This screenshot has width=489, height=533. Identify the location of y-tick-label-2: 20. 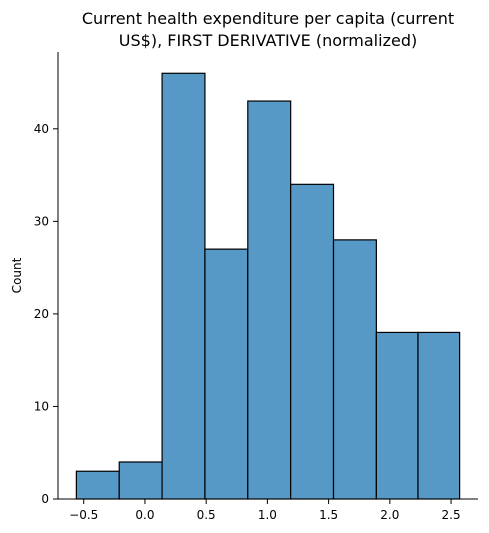
(41, 314).